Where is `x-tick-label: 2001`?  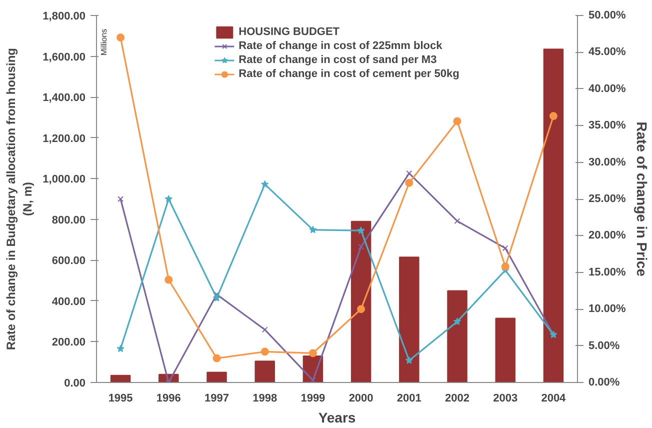 x-tick-label: 2001 is located at coordinates (409, 398).